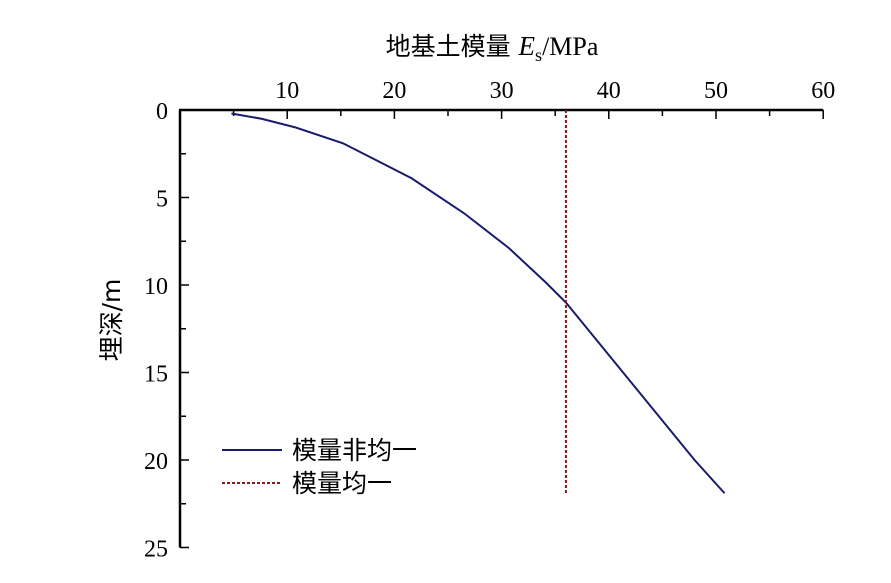  What do you see at coordinates (394, 91) in the screenshot?
I see `x-tick-label: 20` at bounding box center [394, 91].